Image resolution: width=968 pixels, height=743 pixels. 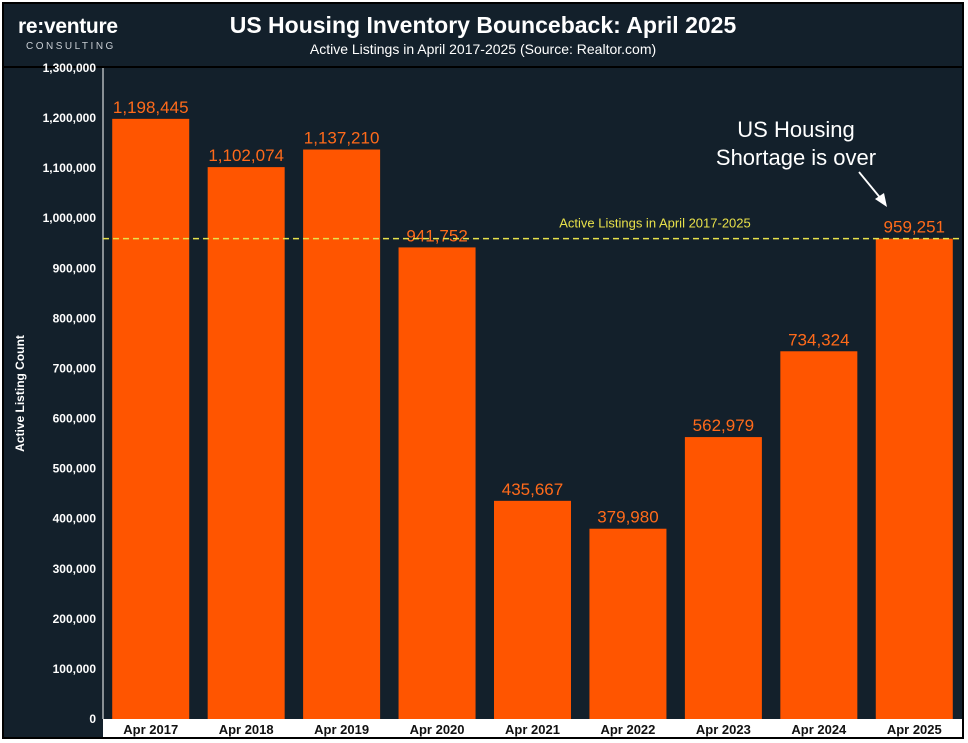 I want to click on bar-apr-2025, so click(x=914, y=479).